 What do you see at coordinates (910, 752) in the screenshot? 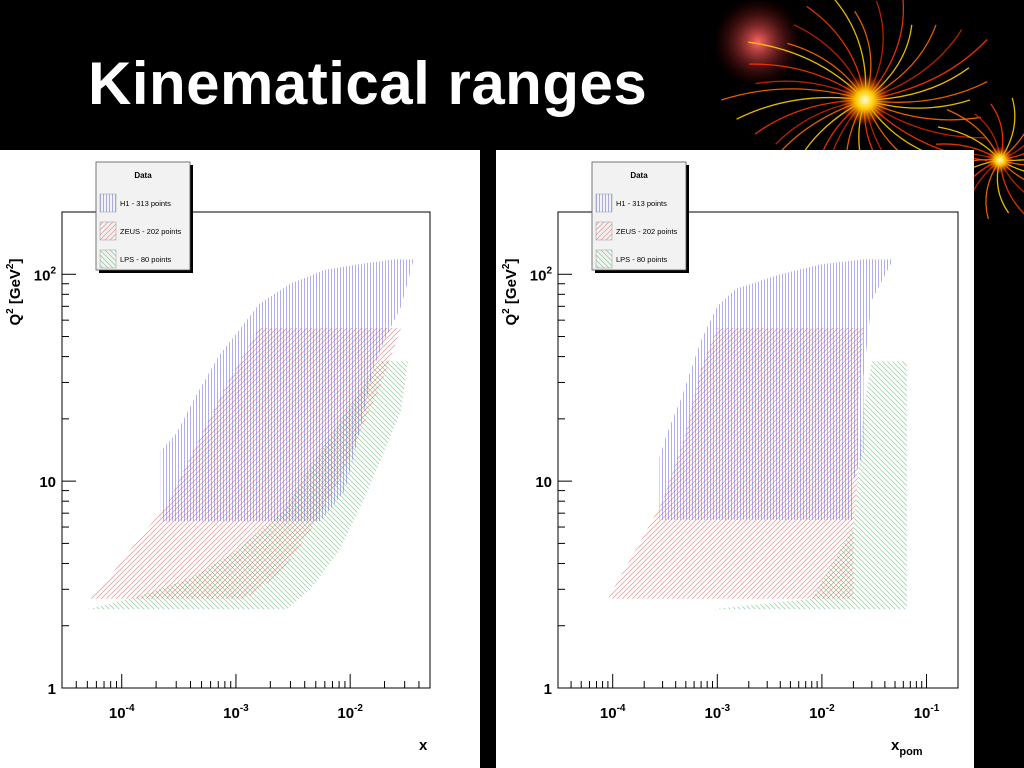
I see `x-axis-label-subscript: pom` at bounding box center [910, 752].